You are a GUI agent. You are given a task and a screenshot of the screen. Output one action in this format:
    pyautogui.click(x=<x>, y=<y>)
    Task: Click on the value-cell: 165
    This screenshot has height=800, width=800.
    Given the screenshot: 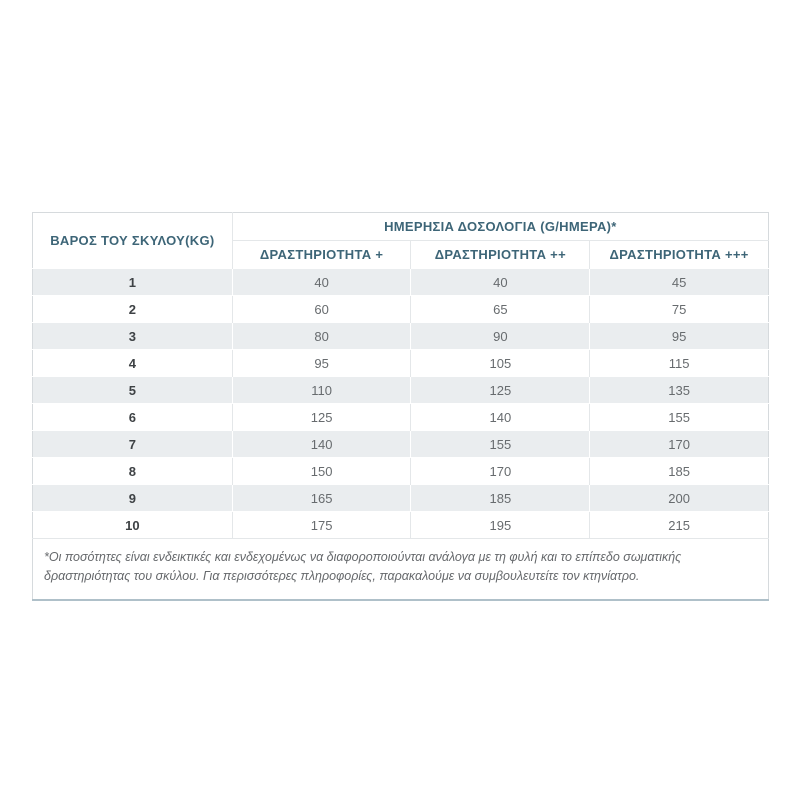 What is the action you would take?
    pyautogui.click(x=321, y=498)
    